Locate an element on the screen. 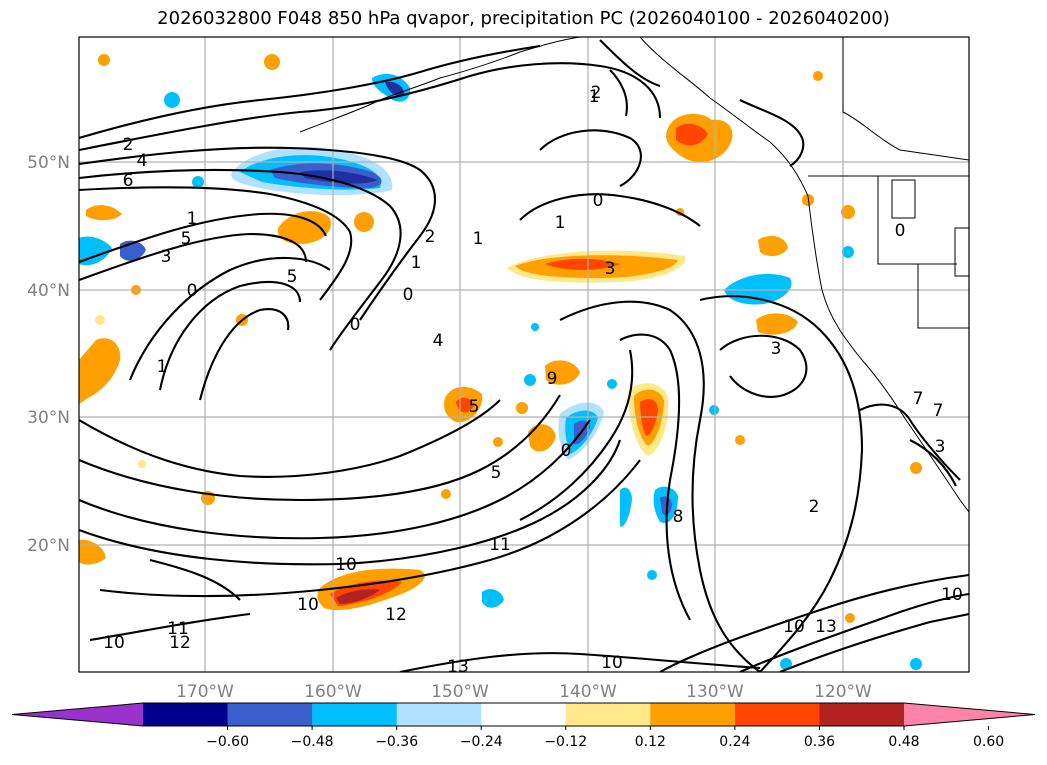 This screenshot has width=1047, height=765. lon-label: 170°W is located at coordinates (205, 692).